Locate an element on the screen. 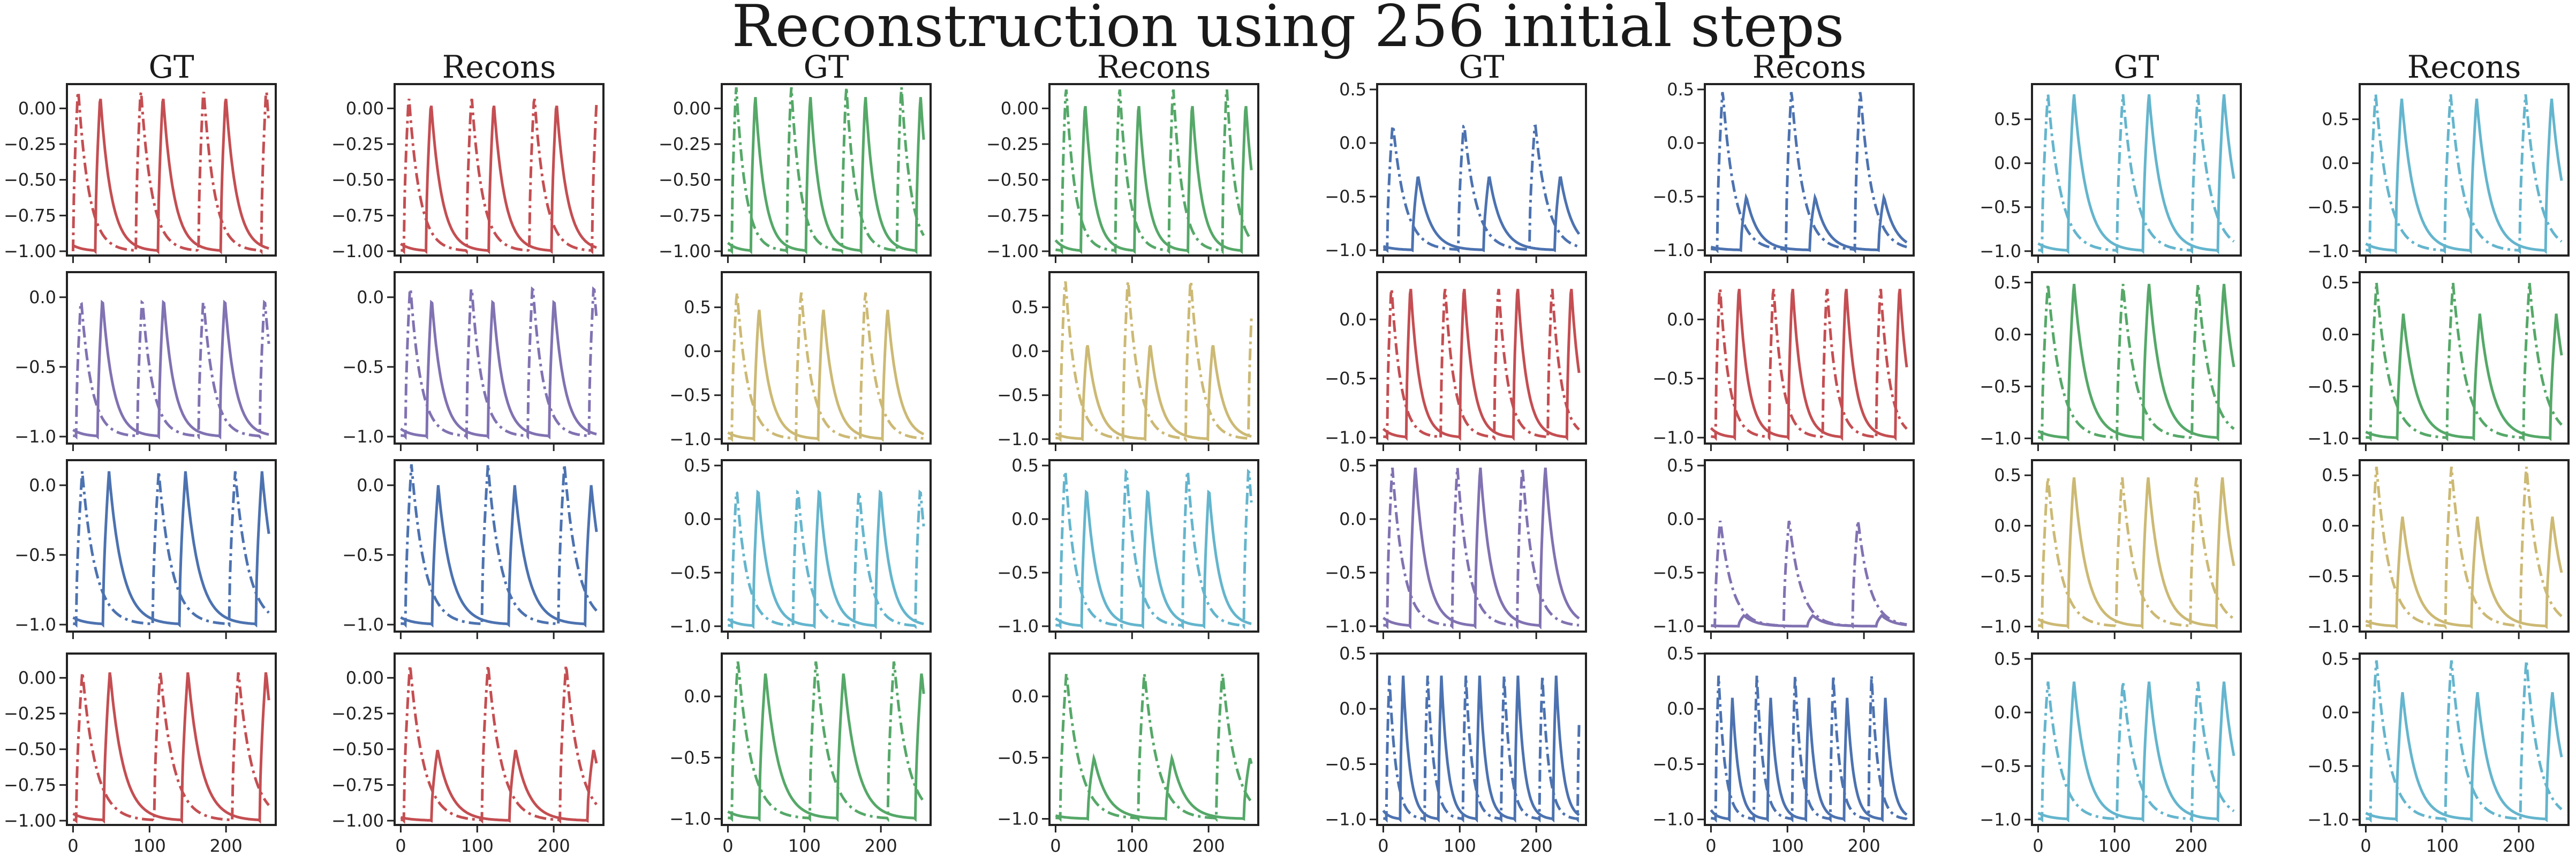  subplot-r1-c4: 0.0 −0.5 −1.0 is located at coordinates (1456, 361).